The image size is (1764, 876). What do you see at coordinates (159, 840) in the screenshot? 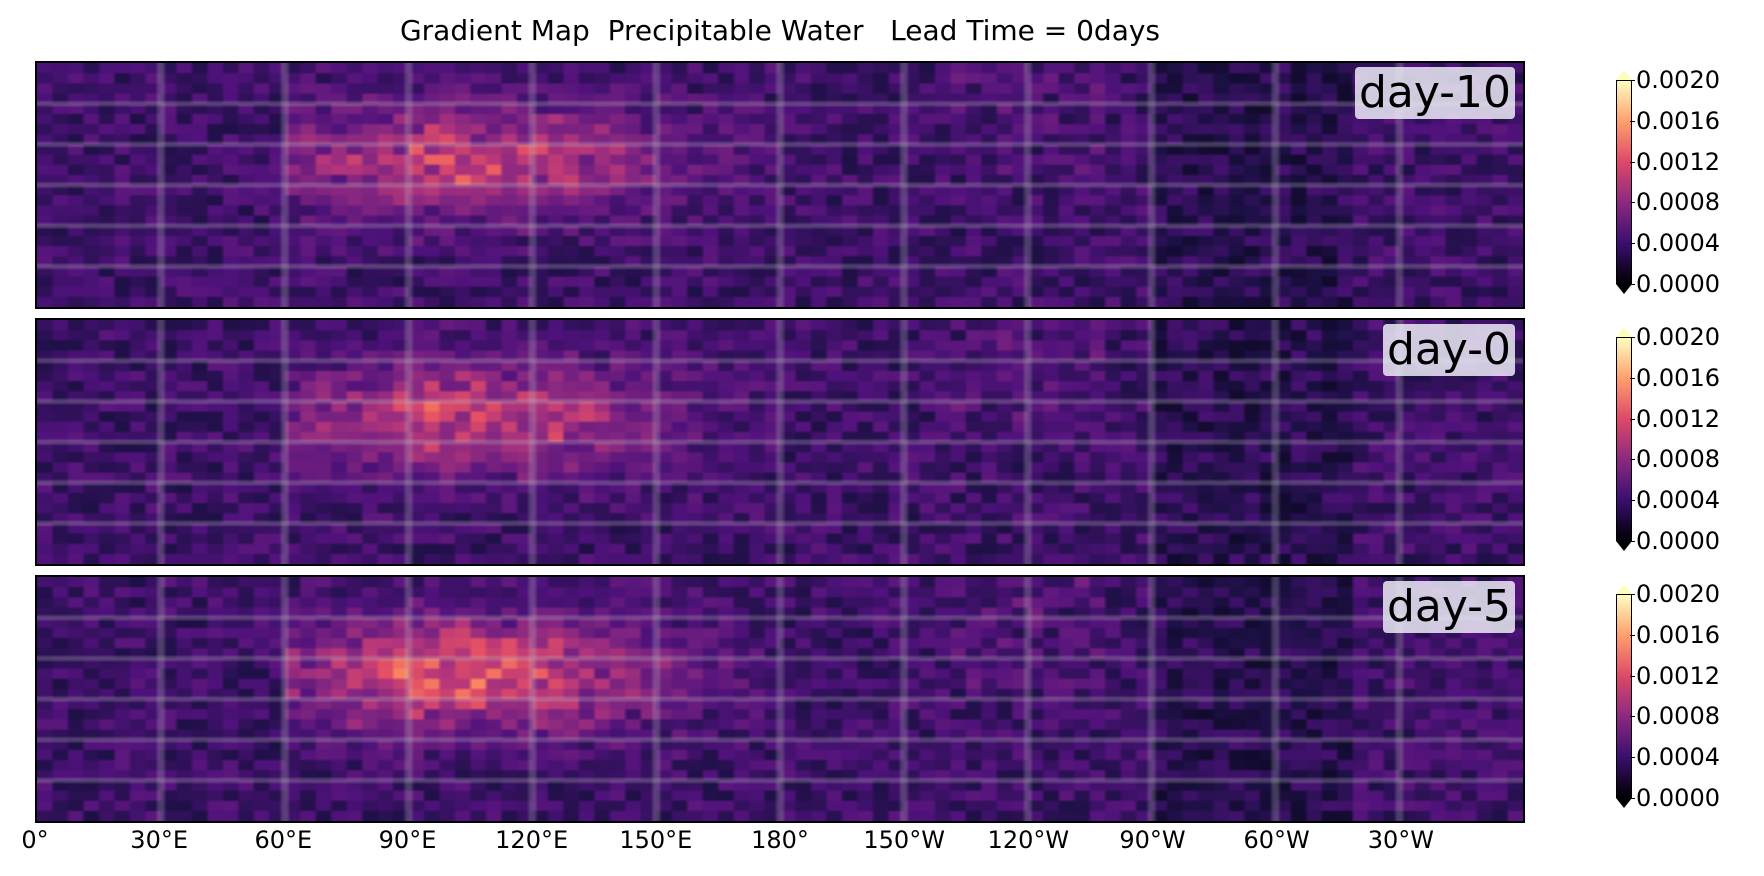
I see `x-tick-label: 30°E` at bounding box center [159, 840].